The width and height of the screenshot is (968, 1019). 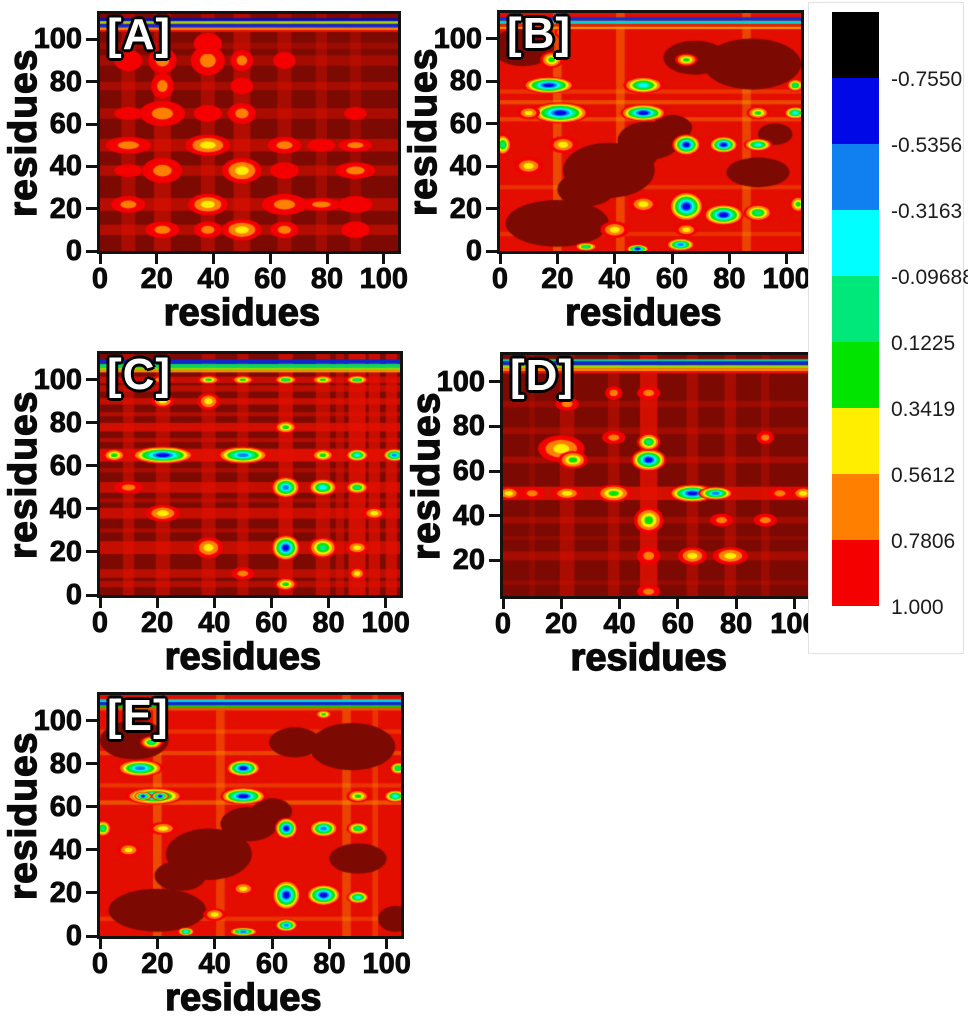 What do you see at coordinates (539, 33) in the screenshot?
I see `panel-tag-b: [B]` at bounding box center [539, 33].